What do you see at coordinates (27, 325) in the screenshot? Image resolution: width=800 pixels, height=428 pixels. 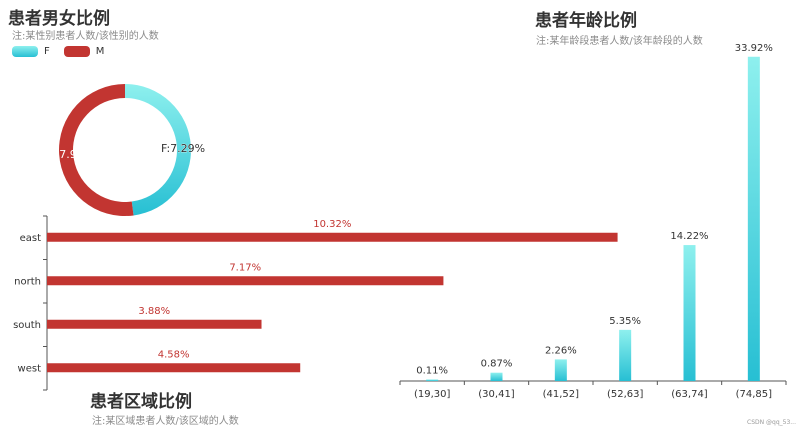 I see `region-tick-label: south` at bounding box center [27, 325].